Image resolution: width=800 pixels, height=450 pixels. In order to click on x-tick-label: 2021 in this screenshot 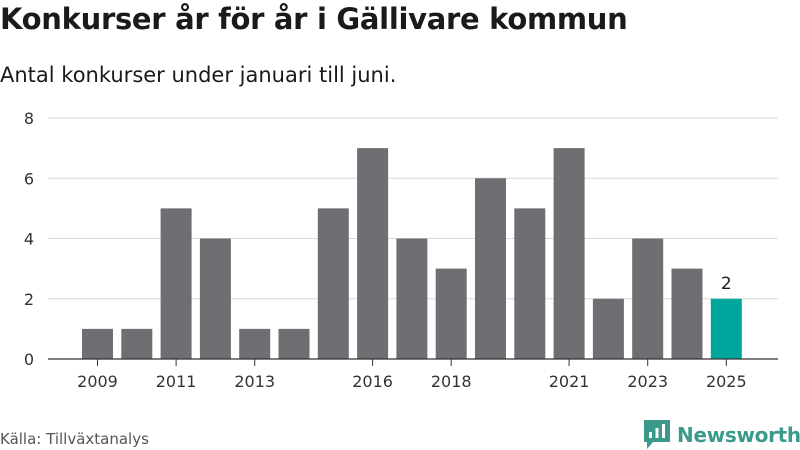, I will do `click(569, 381)`.